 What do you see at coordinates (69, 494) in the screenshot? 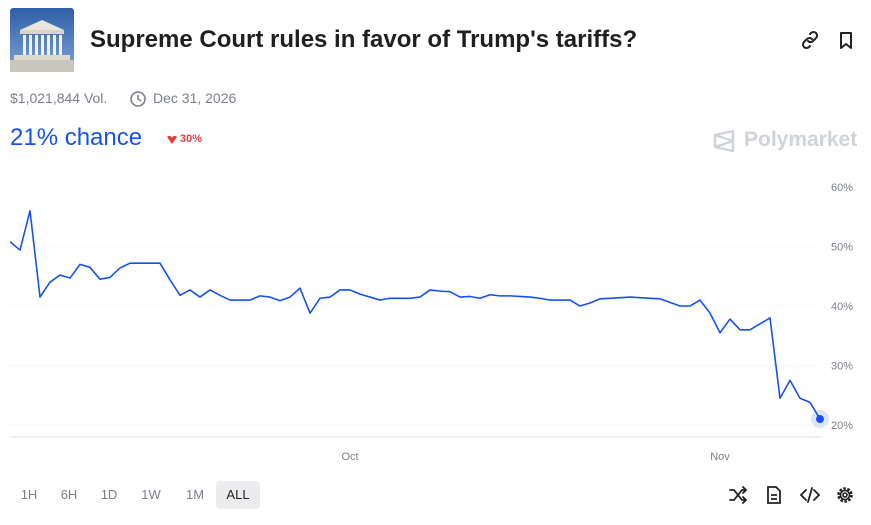
I see `range-button: 6H` at bounding box center [69, 494].